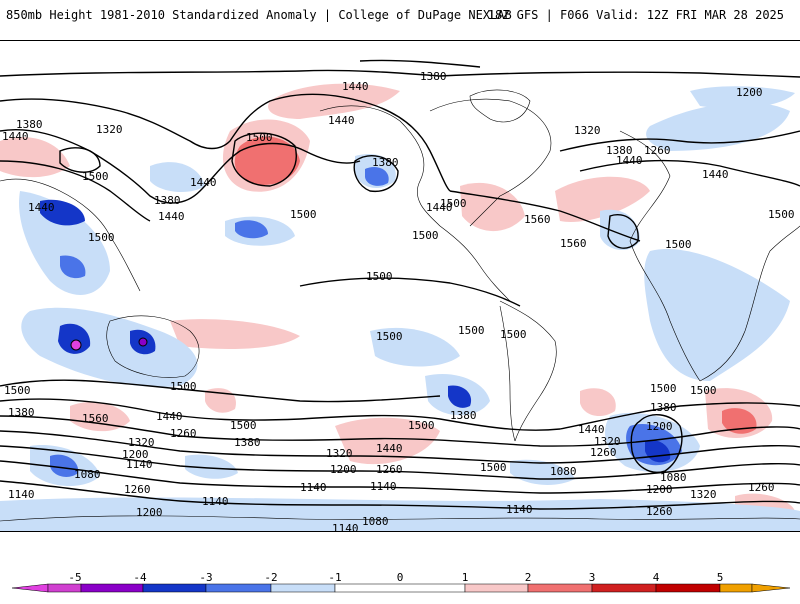 The width and height of the screenshot is (800, 604). Describe the element at coordinates (143, 342) in the screenshot. I see `extreme-negative-marker` at that location.